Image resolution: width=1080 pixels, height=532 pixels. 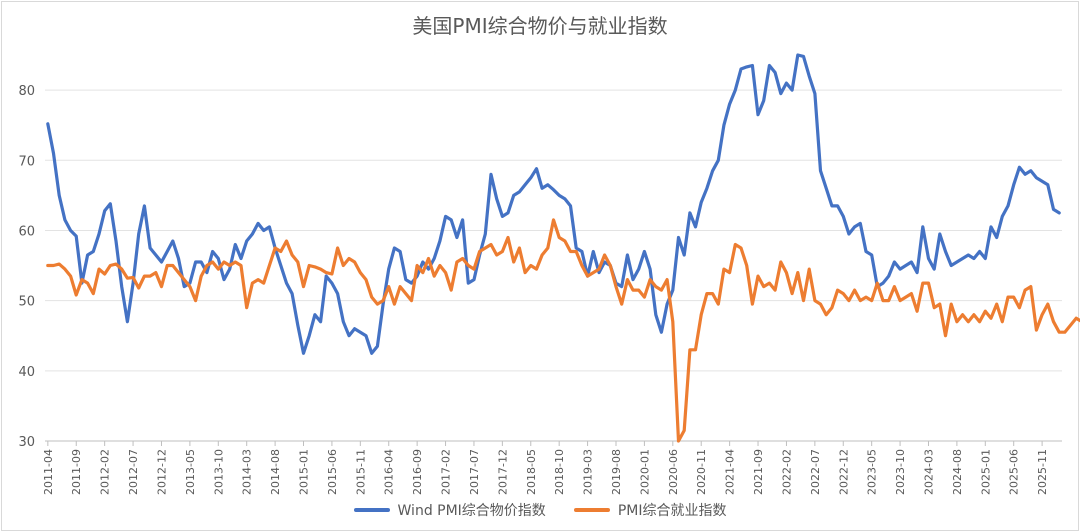 I want to click on x-tick-label: 2024-03, so click(x=928, y=472).